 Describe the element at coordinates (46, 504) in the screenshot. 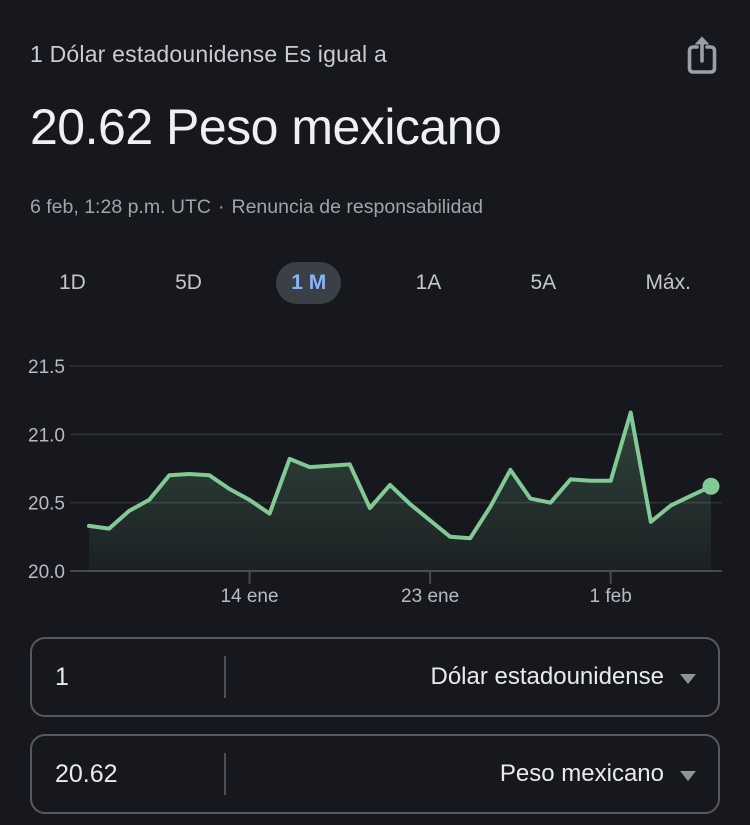

I see `svg-text: 20.5` at that location.